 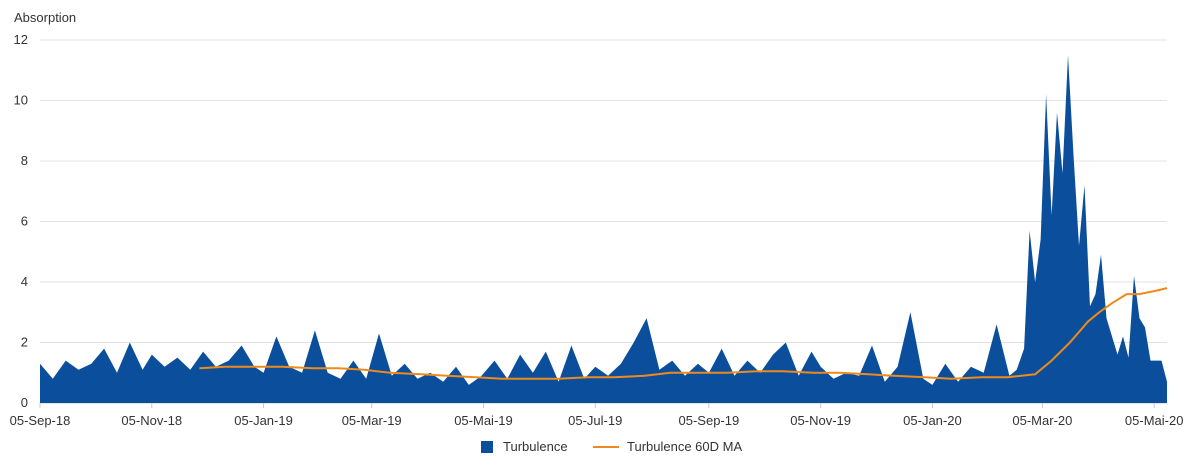 What do you see at coordinates (820, 420) in the screenshot?
I see `x-tick-label: 05-Nov-19` at bounding box center [820, 420].